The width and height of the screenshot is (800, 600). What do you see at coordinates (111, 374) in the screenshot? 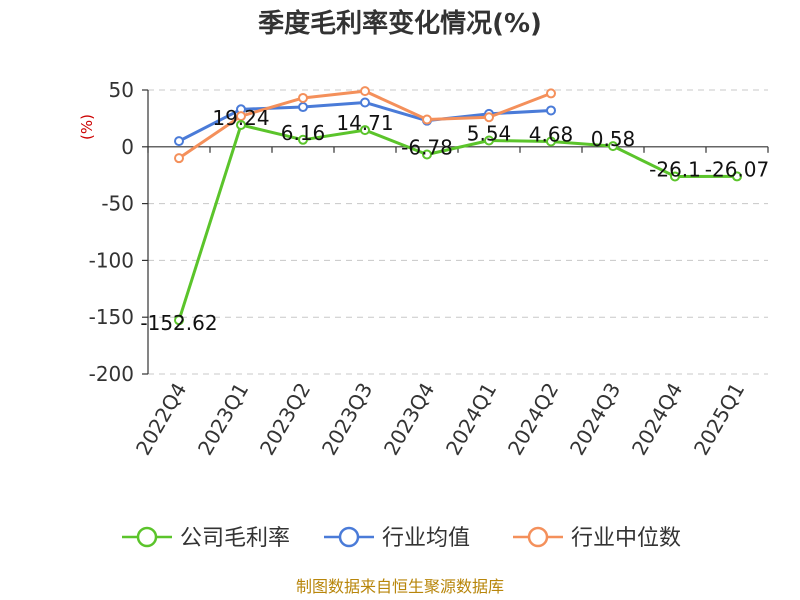
I see `y-tick-label: -200` at bounding box center [111, 374].